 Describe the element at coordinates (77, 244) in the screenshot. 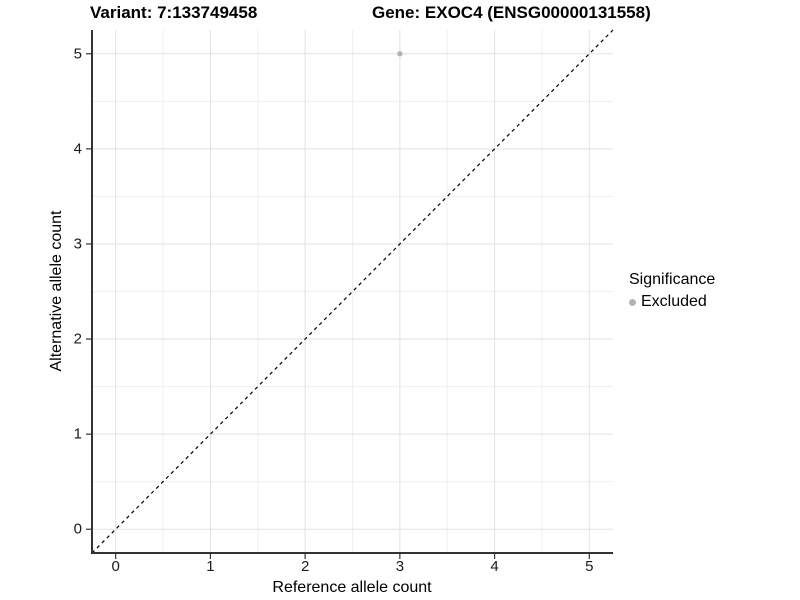

I see `y-tick-label: 3` at that location.